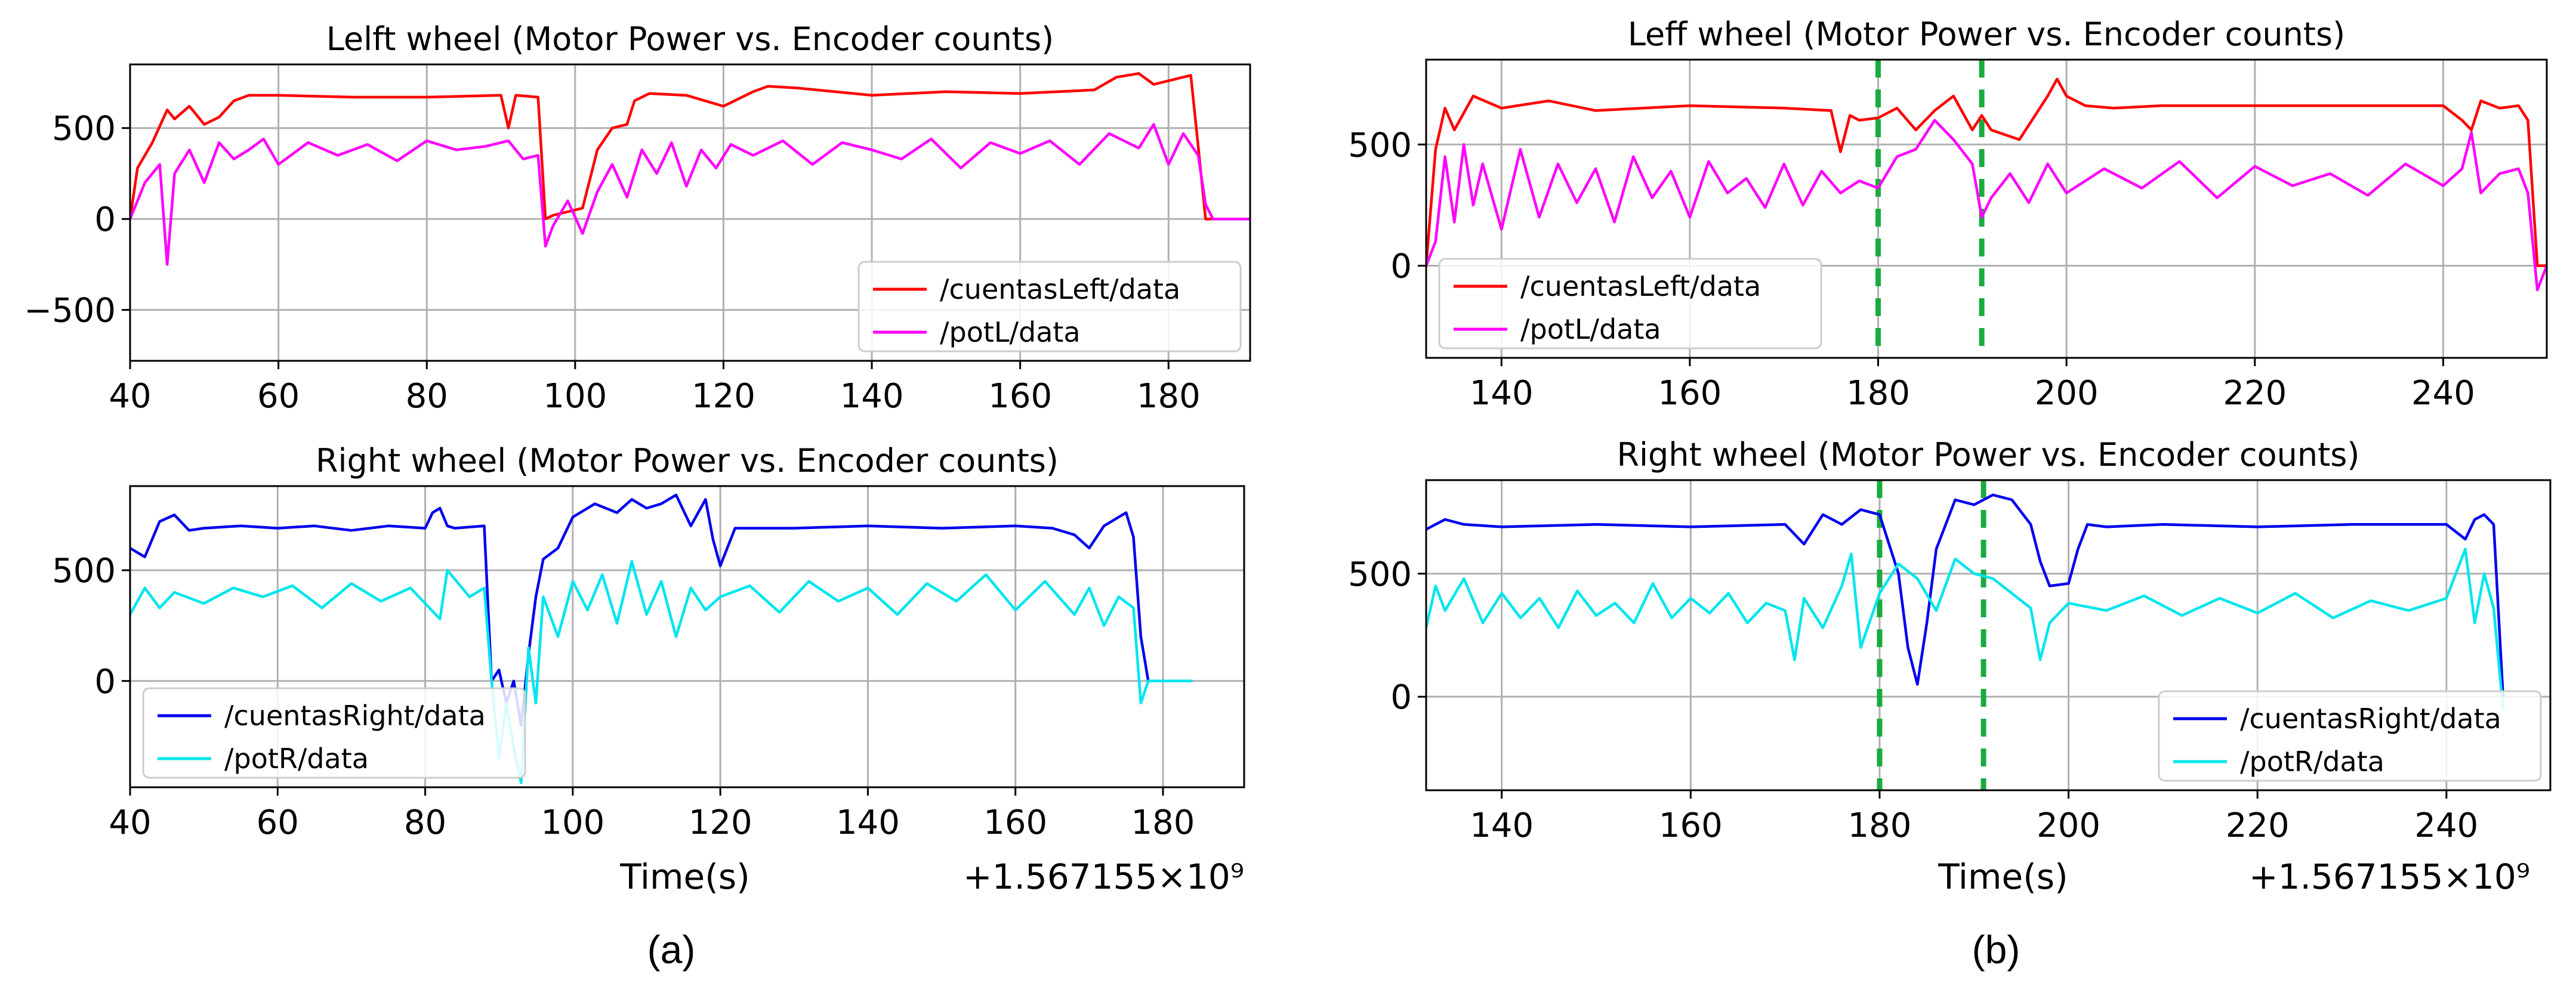 This screenshot has width=2576, height=999. I want to click on y-tick-label: −500, so click(70, 311).